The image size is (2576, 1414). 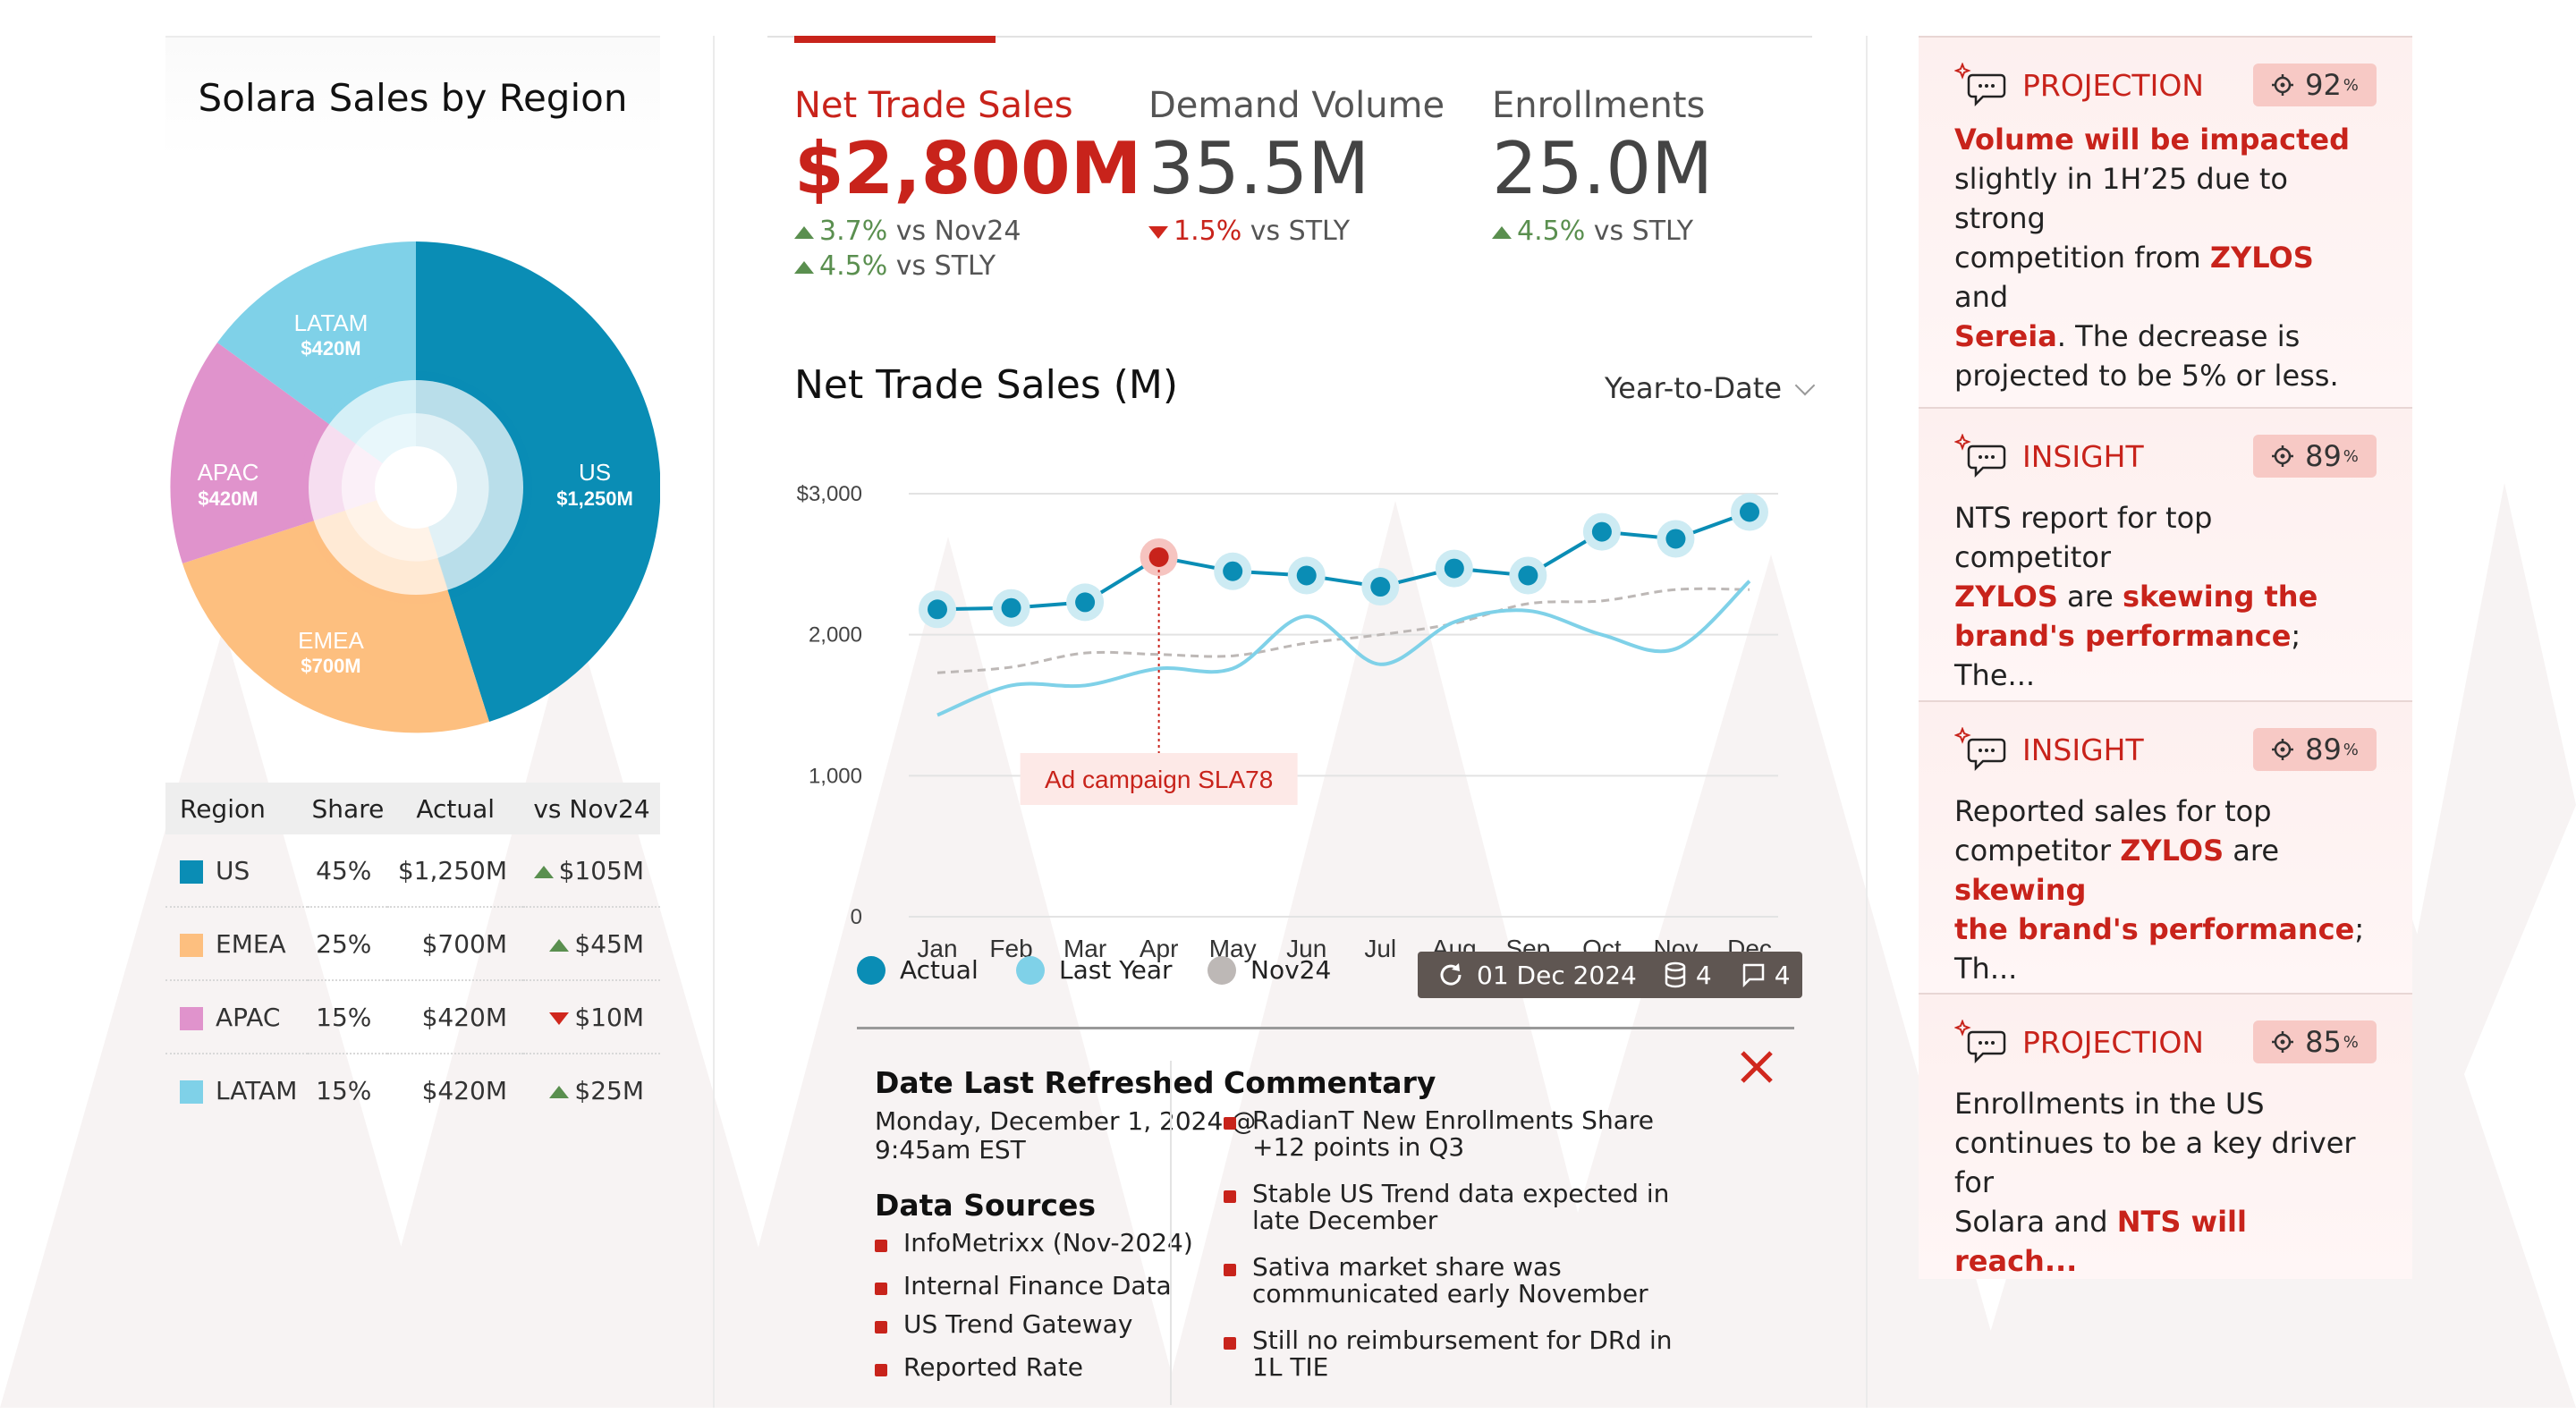 What do you see at coordinates (1693, 388) in the screenshot?
I see `range-dropdown-value: Year-to-Date` at bounding box center [1693, 388].